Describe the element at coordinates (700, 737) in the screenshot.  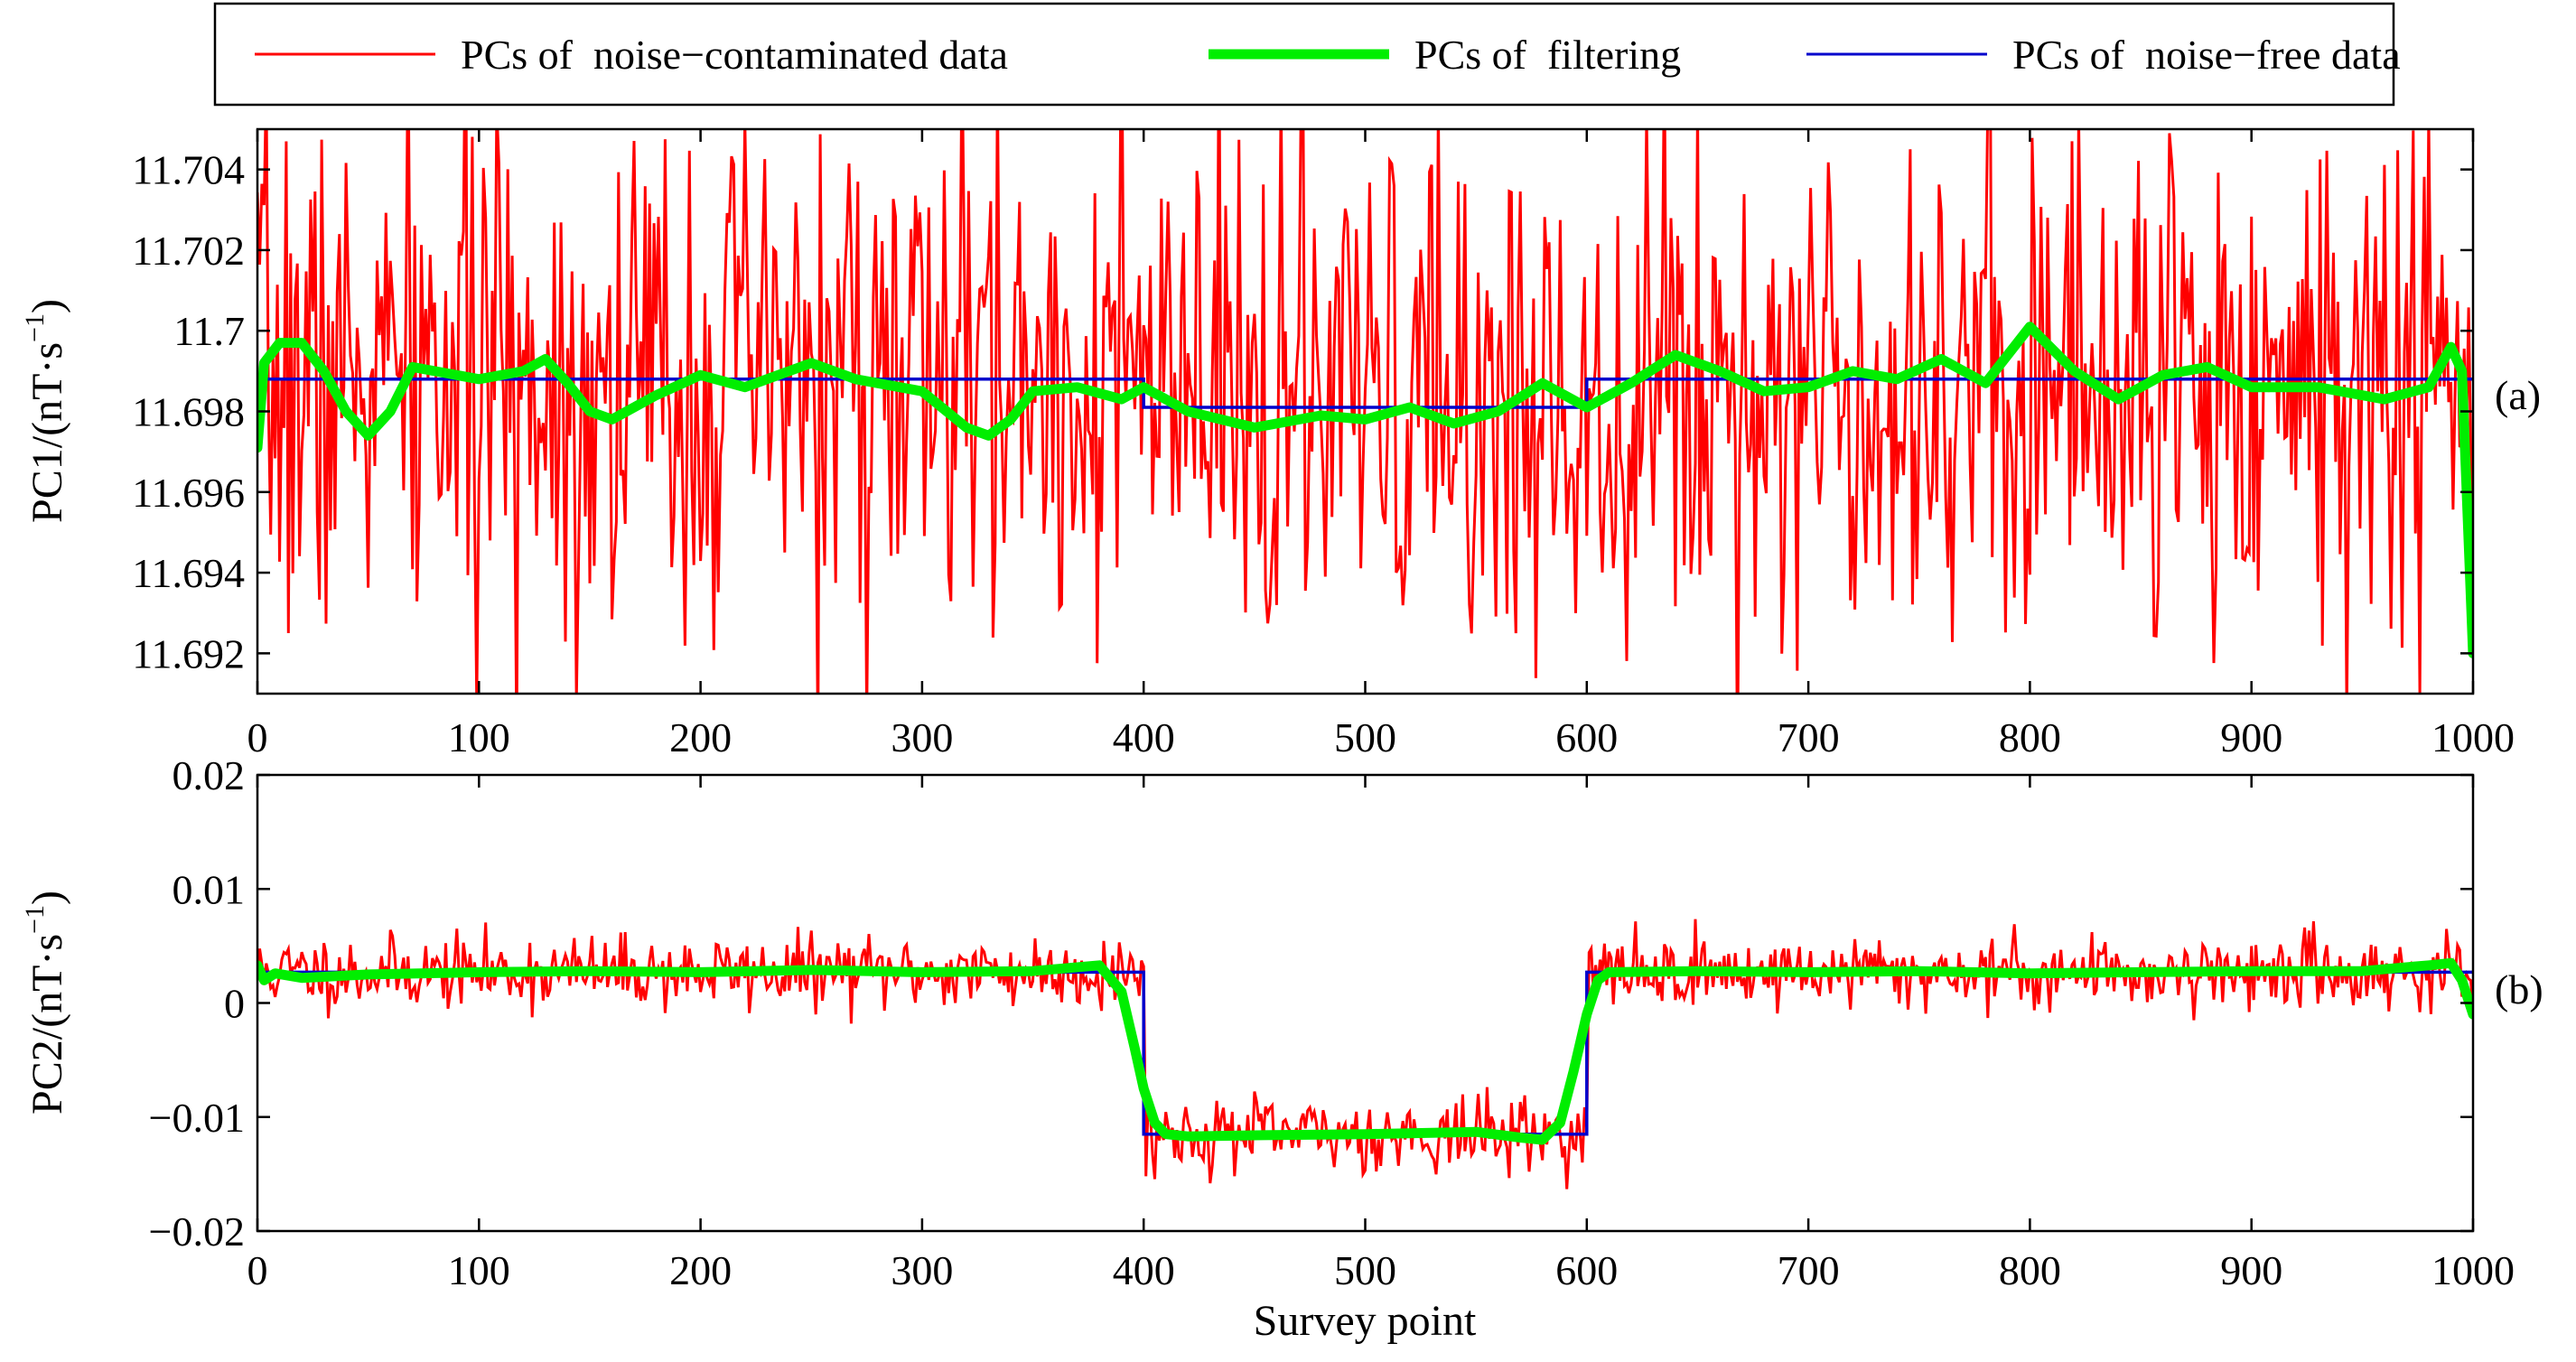
I see `panel-a-xtick-label-200: 200` at that location.